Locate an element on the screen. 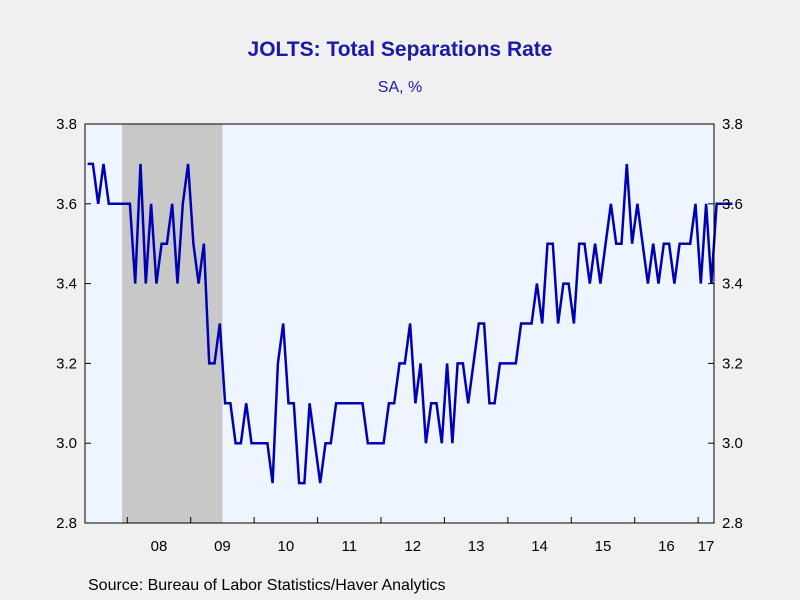  x-tick-label: 13 is located at coordinates (476, 546).